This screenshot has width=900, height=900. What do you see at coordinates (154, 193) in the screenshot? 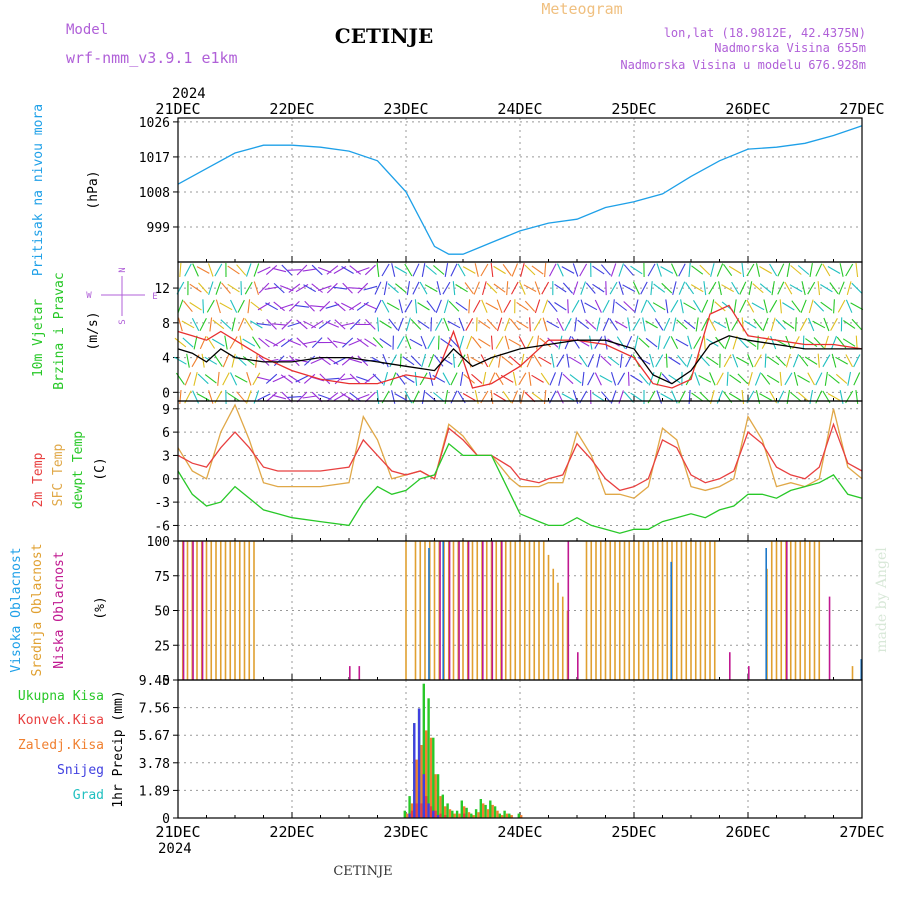
I see `pressure-ytick-label: 1008` at bounding box center [154, 193].